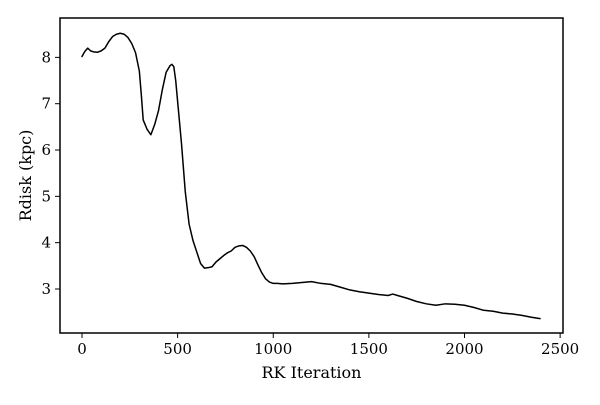 The image size is (600, 405). Describe the element at coordinates (312, 372) in the screenshot. I see `x-axis-label: RK Iteration` at that location.